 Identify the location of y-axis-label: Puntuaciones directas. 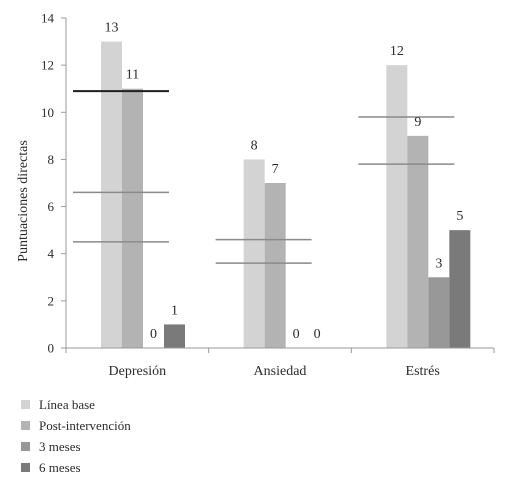
(23, 201).